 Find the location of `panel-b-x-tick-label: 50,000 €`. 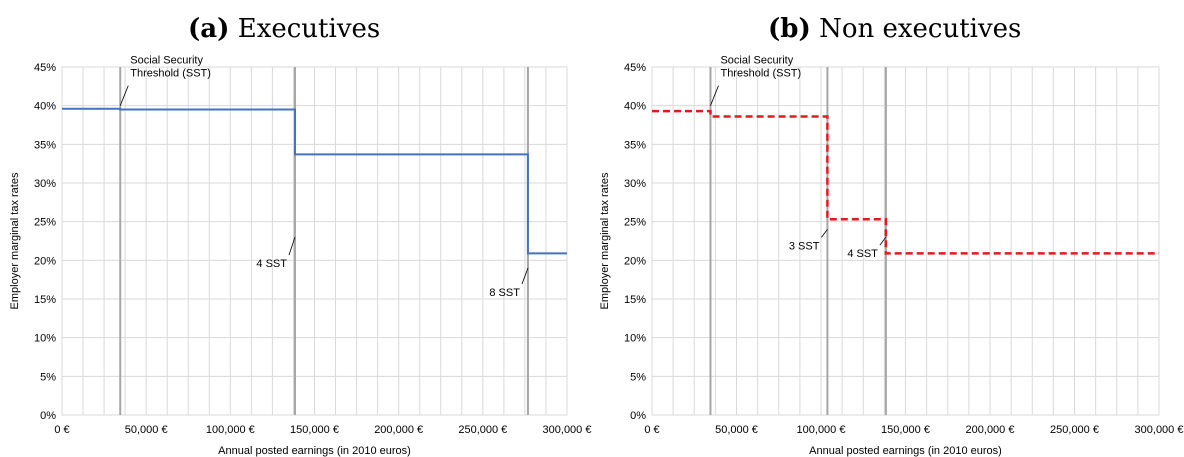

panel-b-x-tick-label: 50,000 € is located at coordinates (736, 430).